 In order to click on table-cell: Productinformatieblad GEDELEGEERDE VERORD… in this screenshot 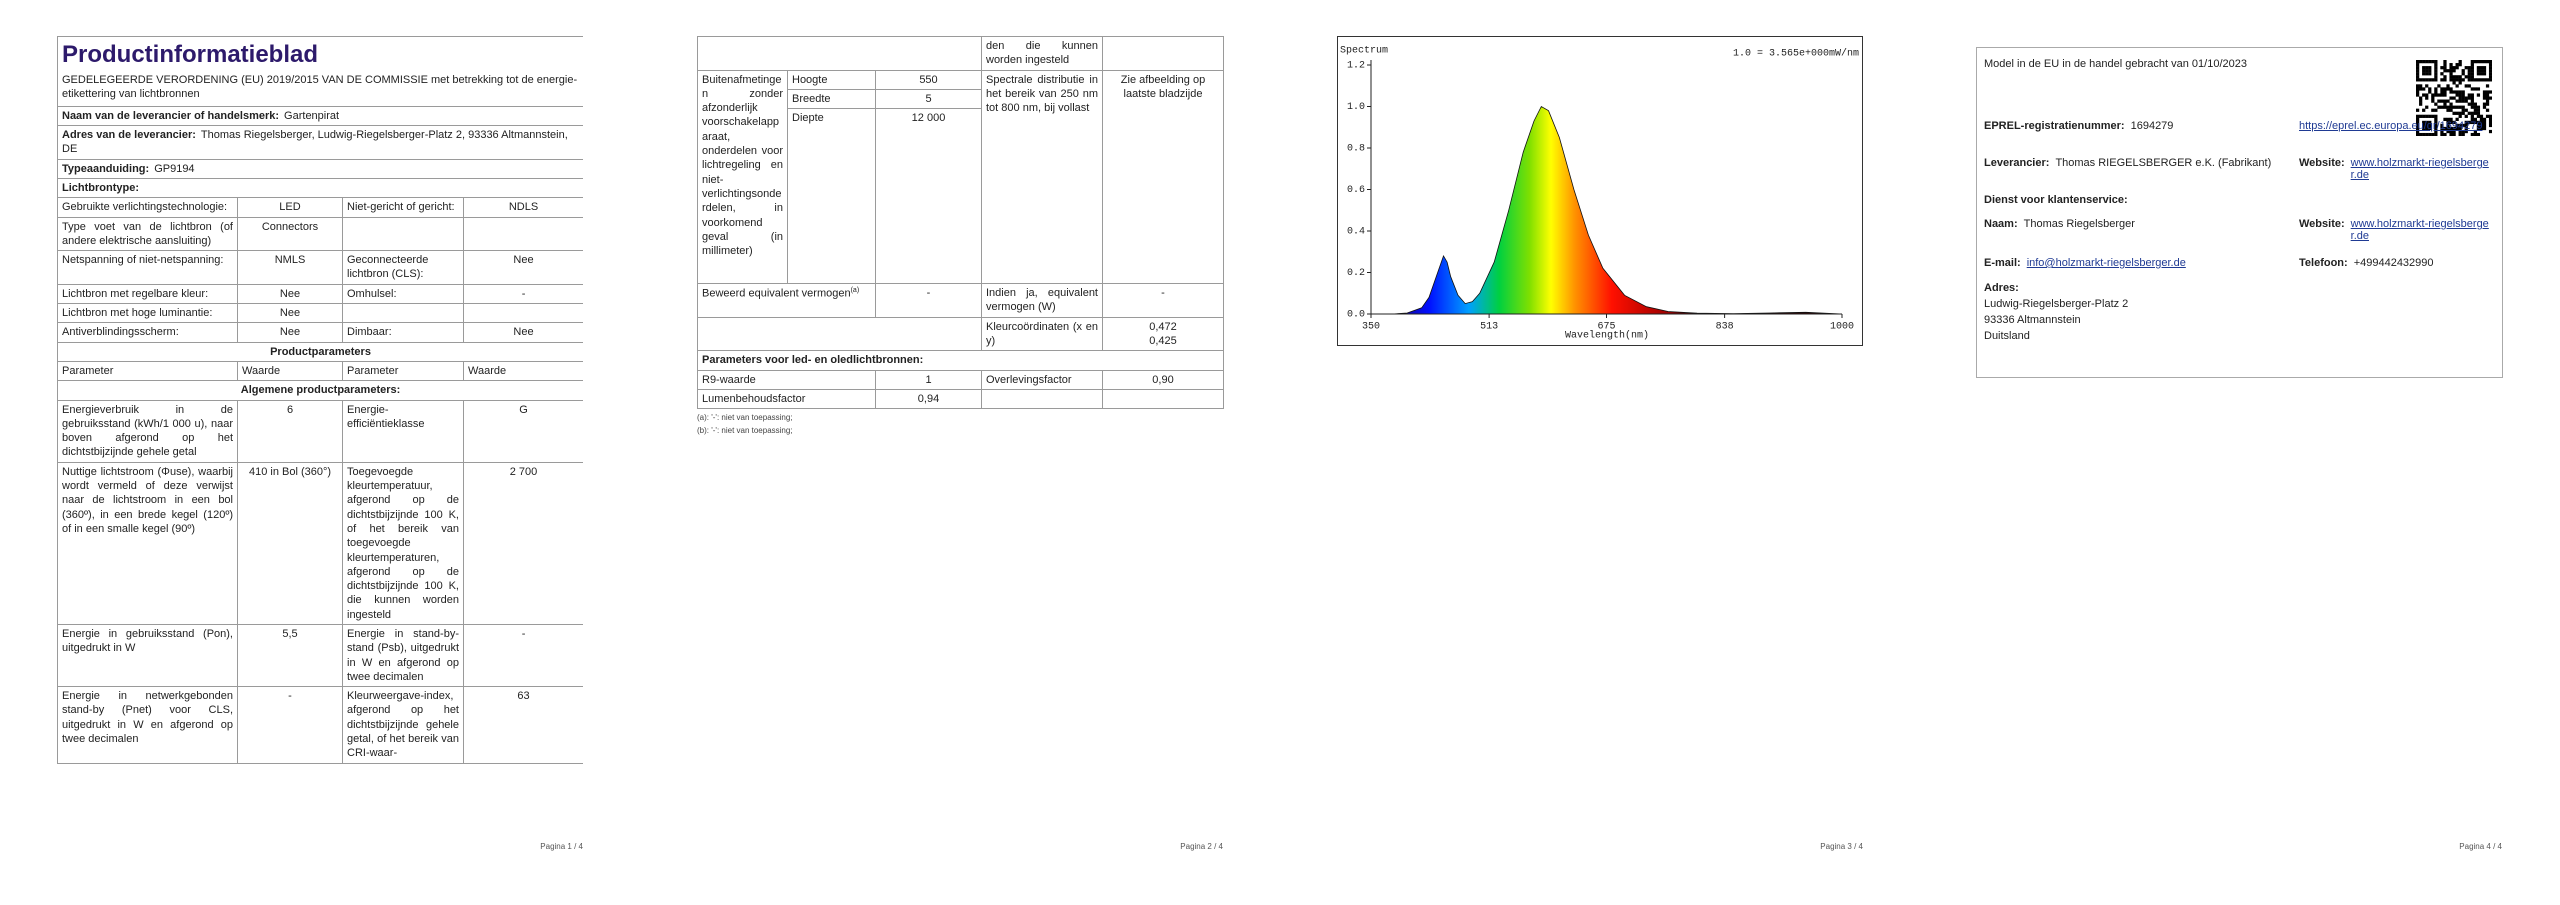, I will do `click(320, 71)`.